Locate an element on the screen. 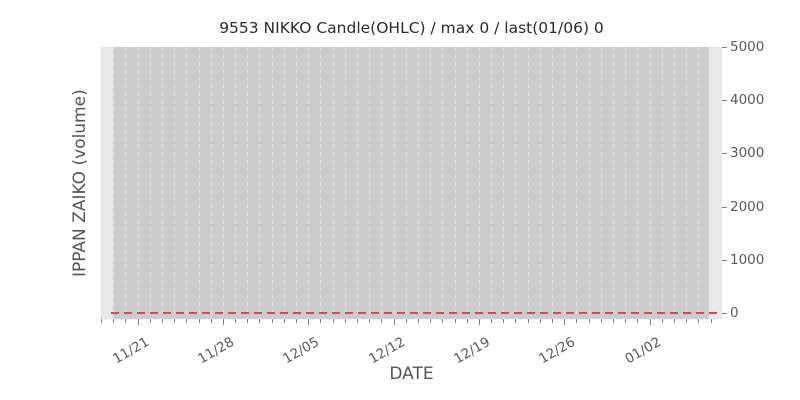  y-tick-label: 1000 is located at coordinates (747, 259).